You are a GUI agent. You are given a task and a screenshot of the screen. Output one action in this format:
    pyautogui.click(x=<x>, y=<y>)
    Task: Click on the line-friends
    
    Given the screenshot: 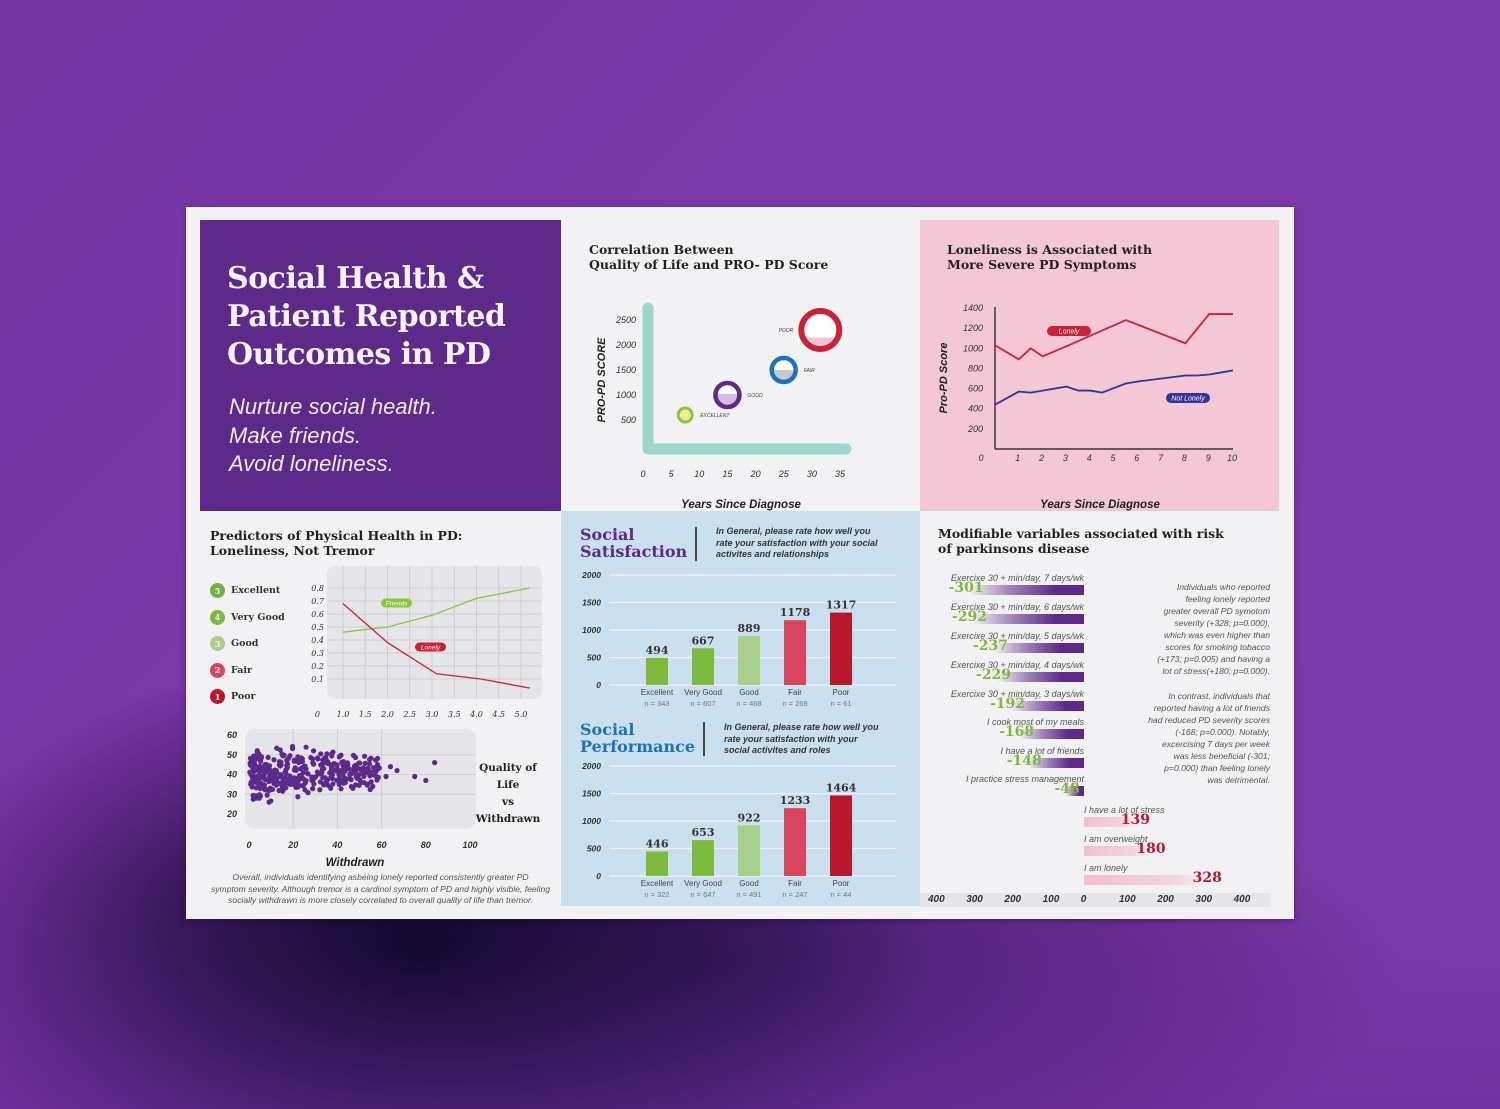 What is the action you would take?
    pyautogui.click(x=436, y=610)
    